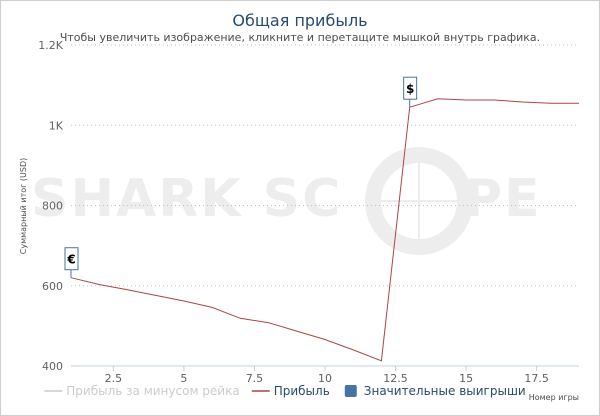  Describe the element at coordinates (536, 378) in the screenshot. I see `x-tick-label: 17.5` at that location.